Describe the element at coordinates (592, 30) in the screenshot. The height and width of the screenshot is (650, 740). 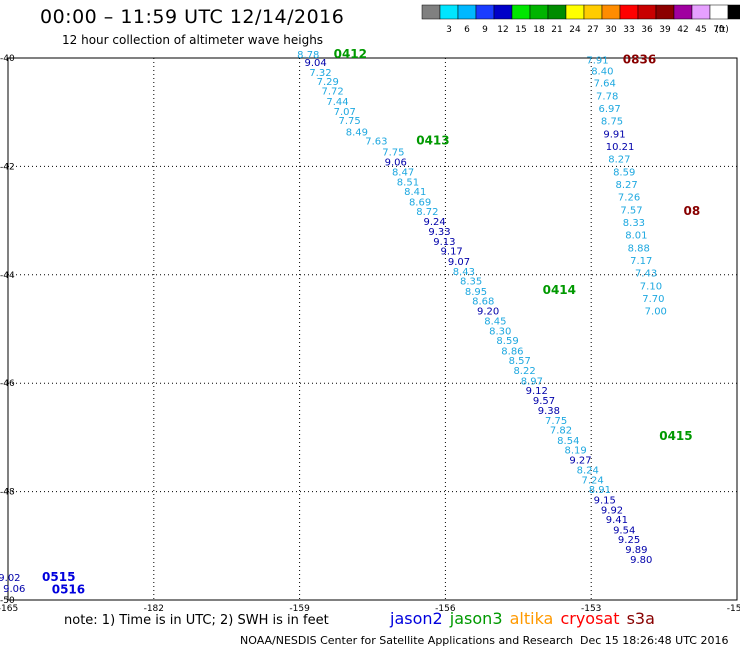
I see `colorbar-label: 27` at that location.